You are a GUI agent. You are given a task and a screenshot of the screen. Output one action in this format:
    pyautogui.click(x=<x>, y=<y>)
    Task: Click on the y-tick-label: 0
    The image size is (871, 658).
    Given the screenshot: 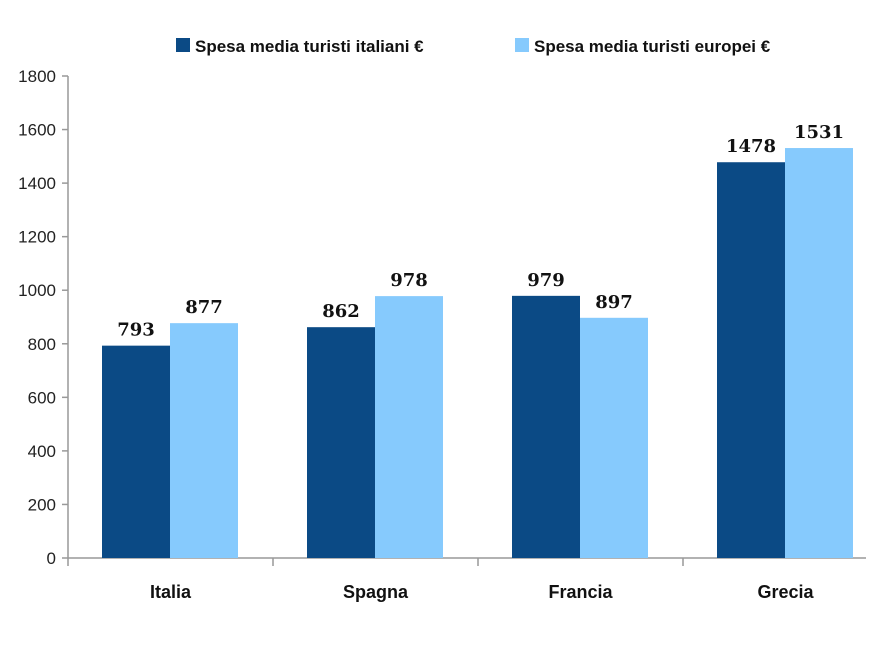 What is the action you would take?
    pyautogui.click(x=51, y=558)
    